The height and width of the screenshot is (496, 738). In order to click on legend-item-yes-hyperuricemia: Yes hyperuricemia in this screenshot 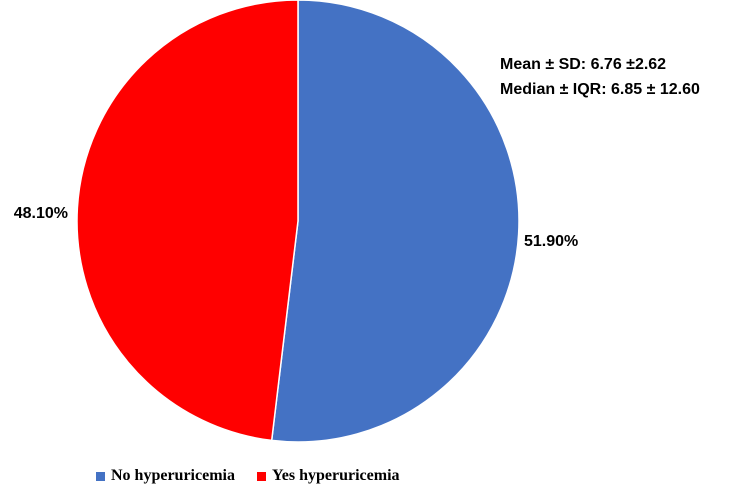, I will do `click(328, 476)`.